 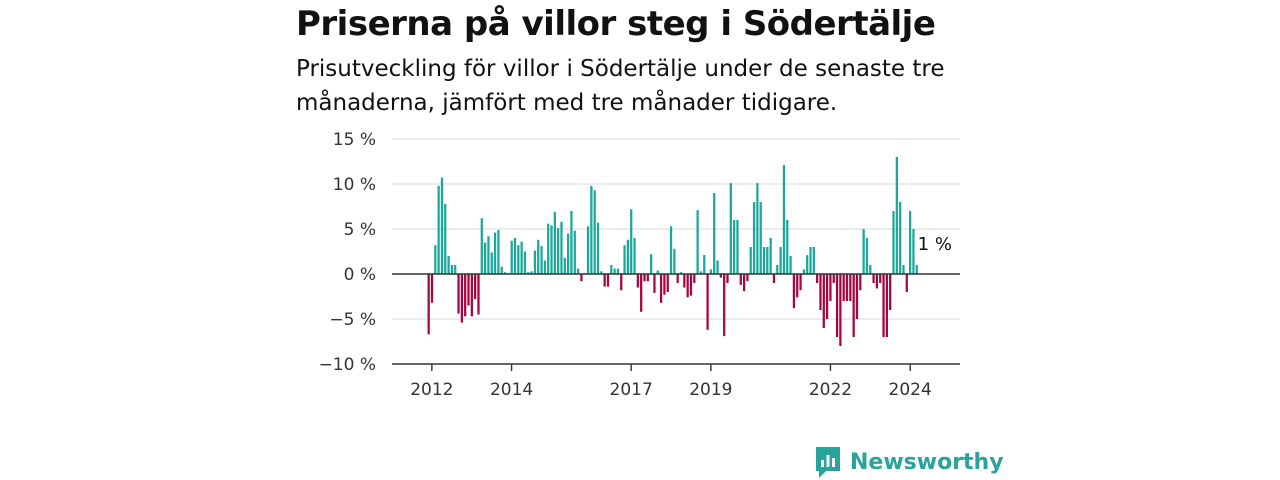 I want to click on y-tick-label: −5 %, so click(x=352, y=320).